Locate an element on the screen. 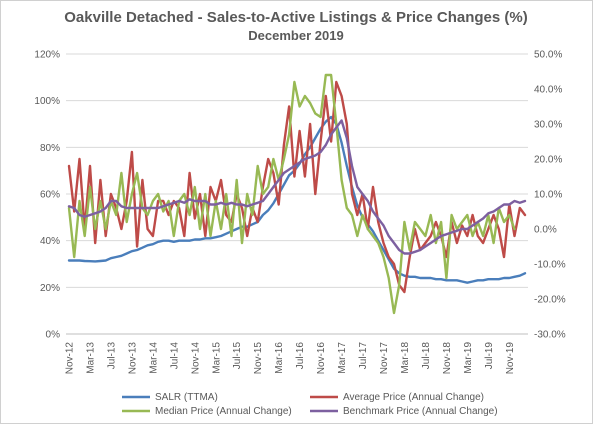 This screenshot has width=593, height=424. x-tick-label: Jul-18 is located at coordinates (426, 356).